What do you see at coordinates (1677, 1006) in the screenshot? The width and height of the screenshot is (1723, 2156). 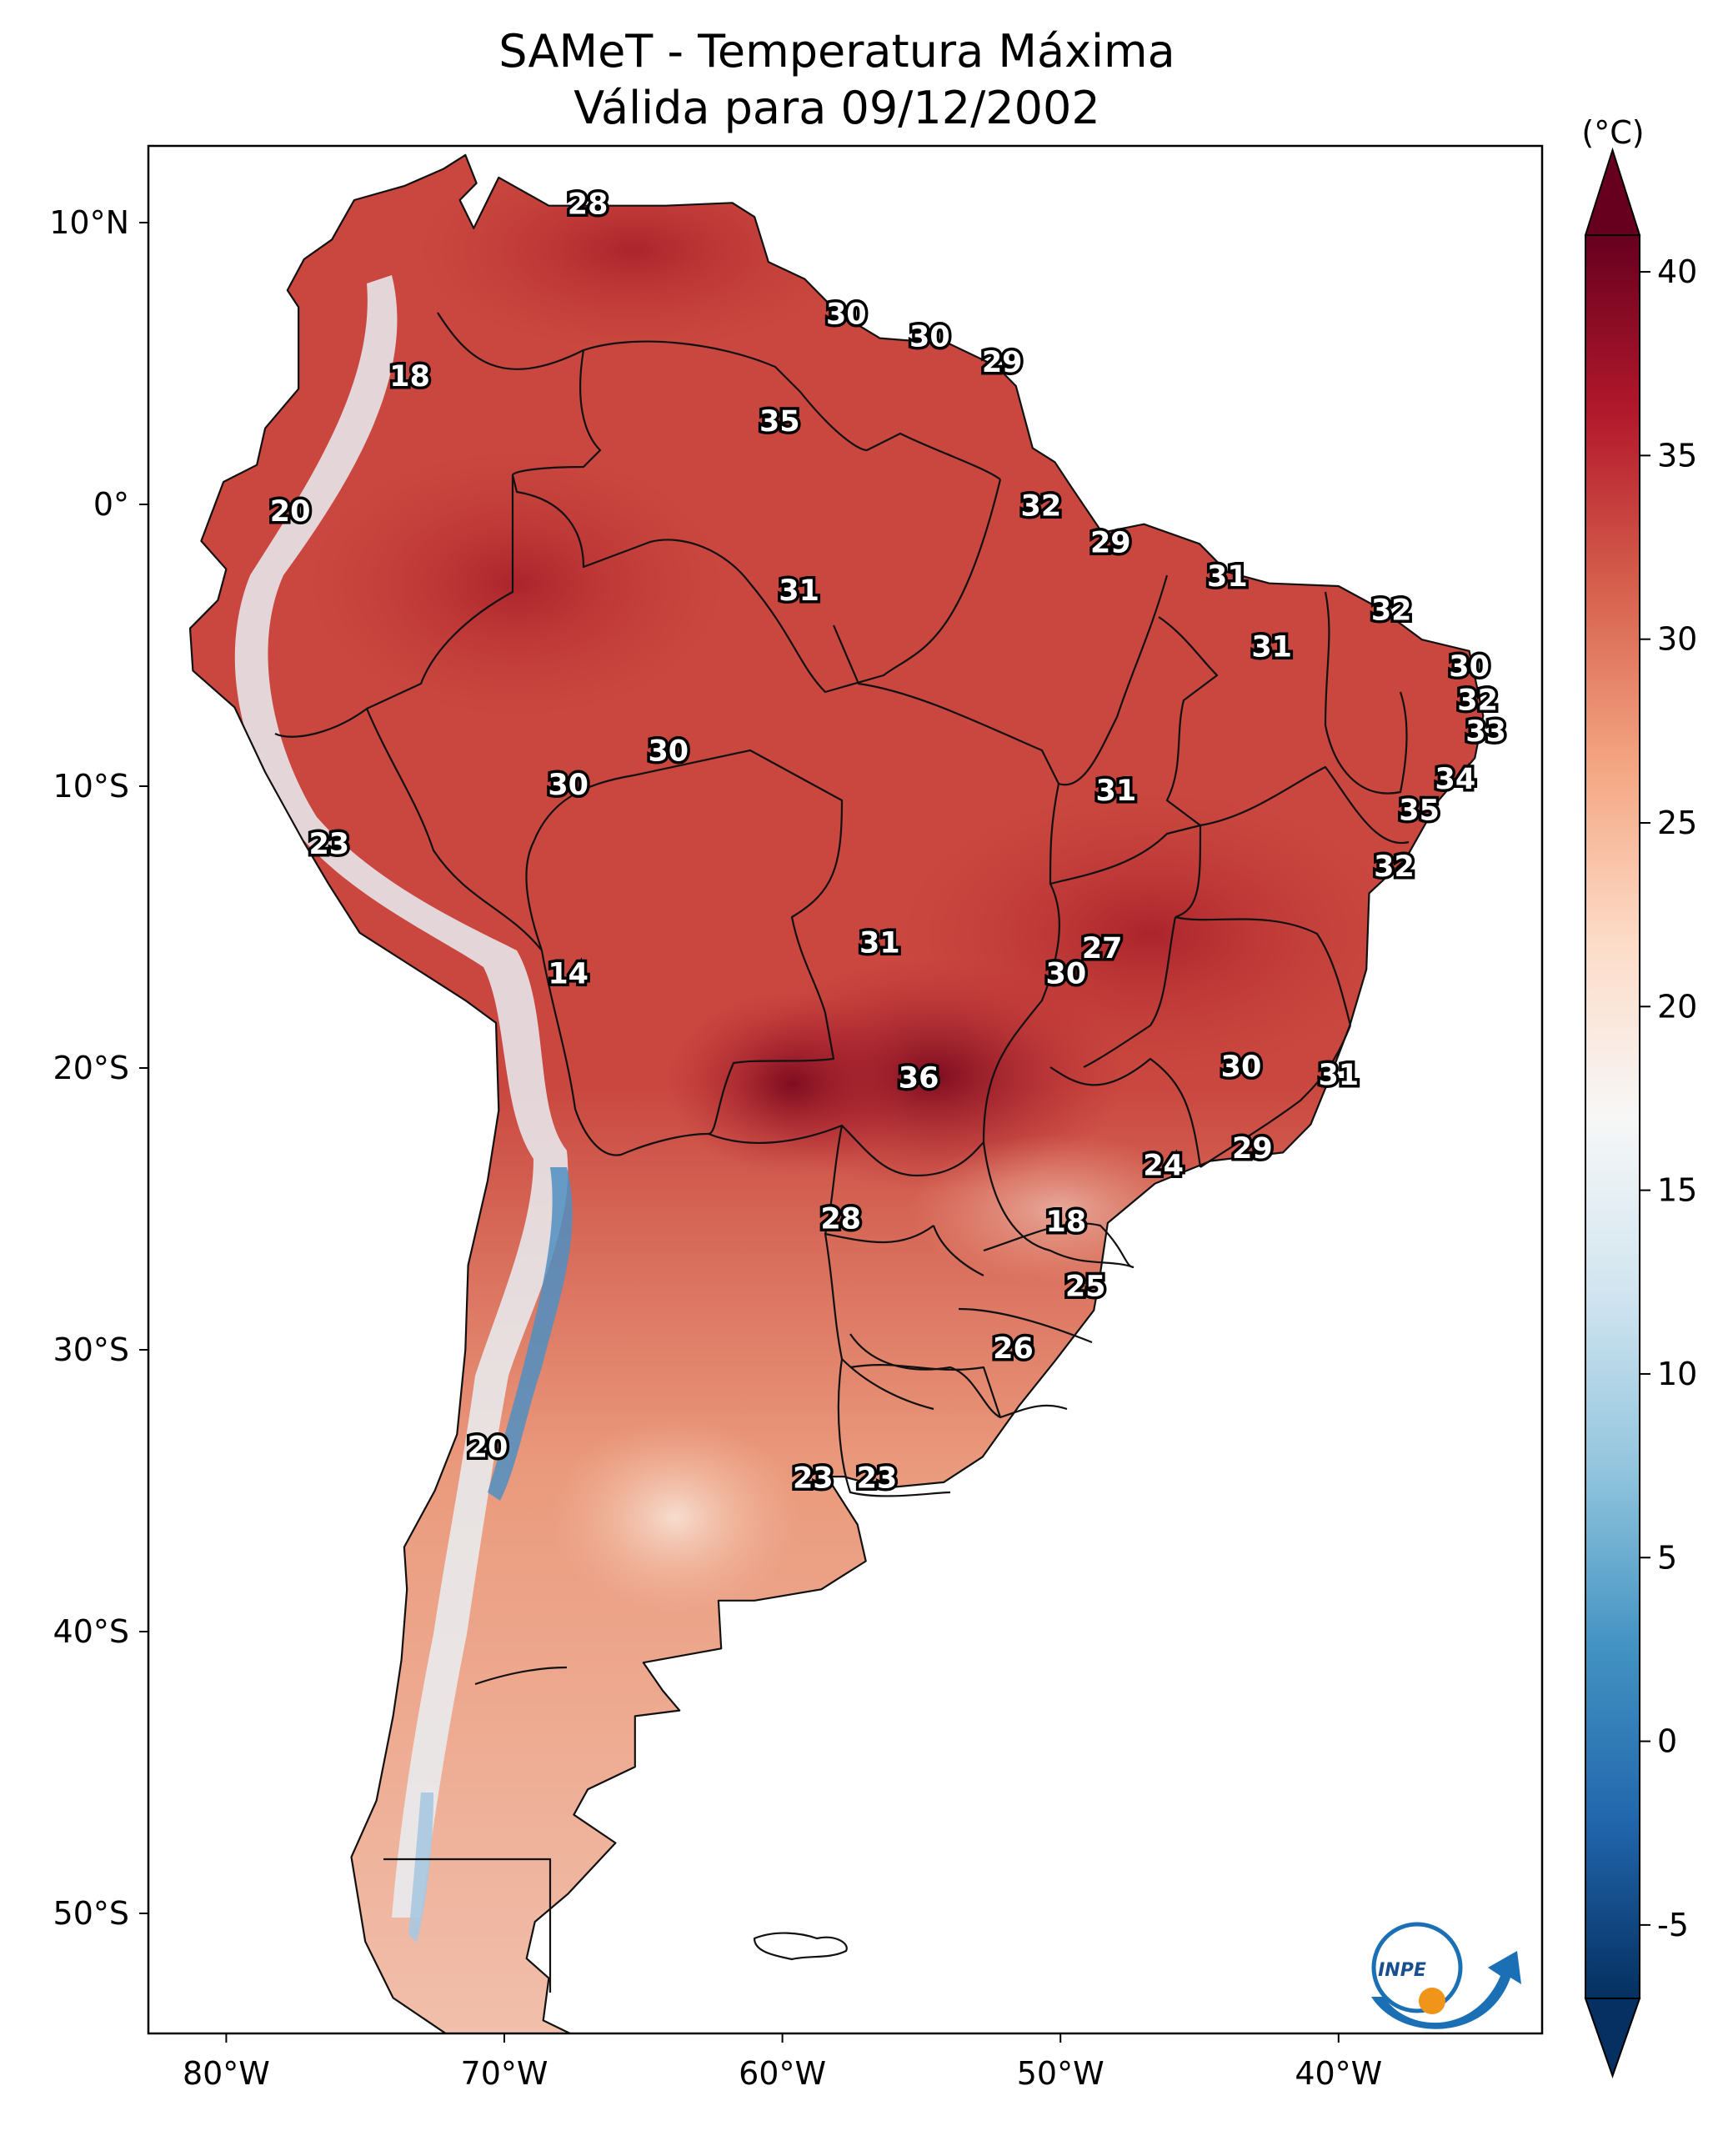 I see `colorbar-tick-label: 20` at bounding box center [1677, 1006].